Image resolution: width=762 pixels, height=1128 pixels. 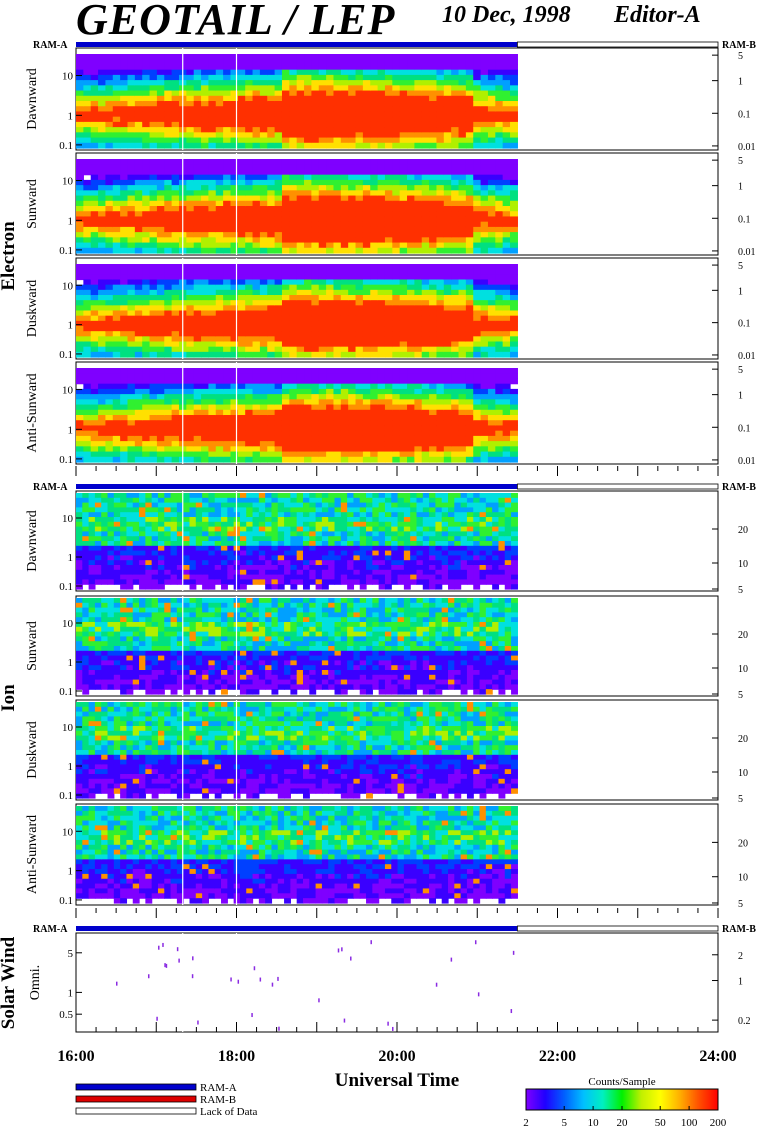 What do you see at coordinates (390, 100) in the screenshot?
I see `panel-1: 0.1 1 10 5 1 0.1 0.01 Dawnward` at bounding box center [390, 100].